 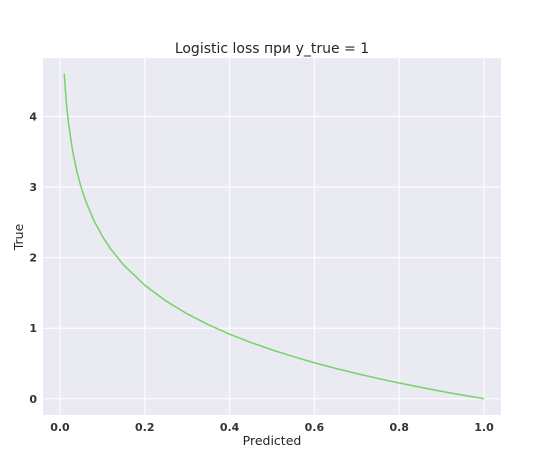 What do you see at coordinates (484, 427) in the screenshot?
I see `x-tick-label: 1.0` at bounding box center [484, 427].